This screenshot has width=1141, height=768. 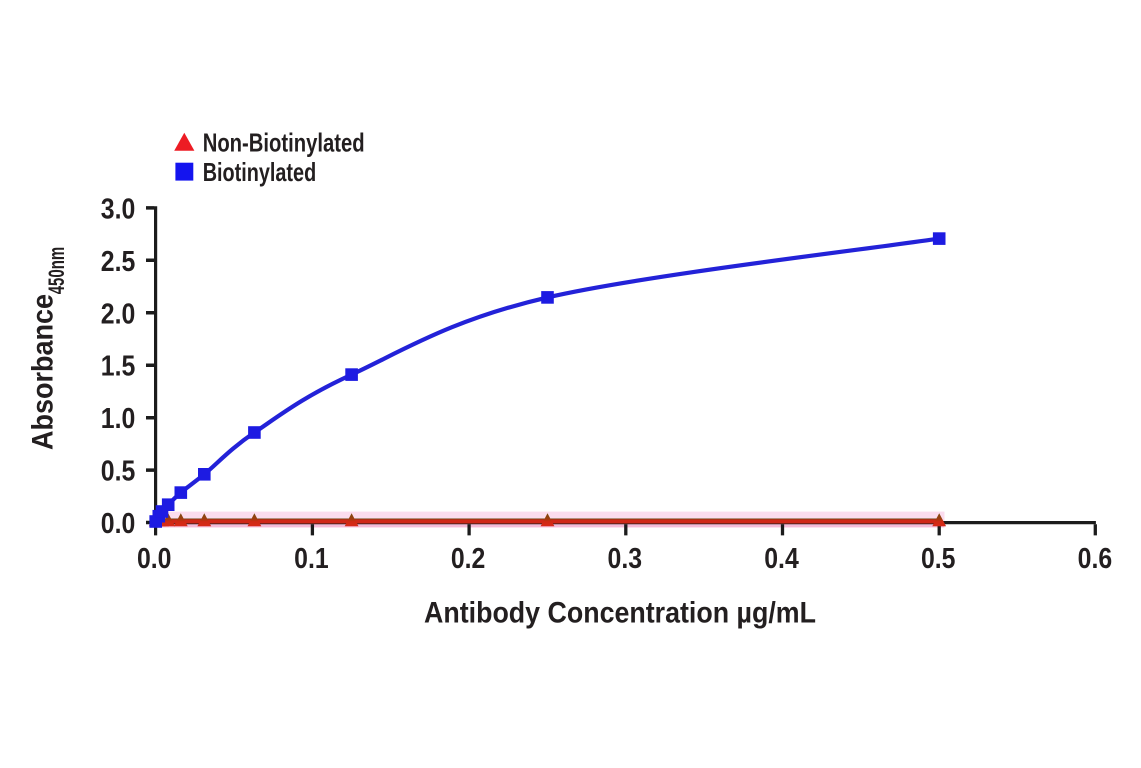 What do you see at coordinates (118, 262) in the screenshot?
I see `svg-text: 2.5` at bounding box center [118, 262].